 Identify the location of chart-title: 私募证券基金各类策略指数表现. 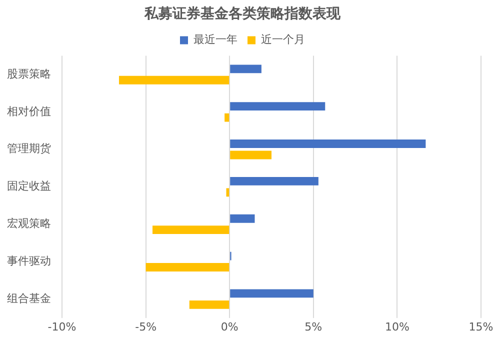
(243, 14).